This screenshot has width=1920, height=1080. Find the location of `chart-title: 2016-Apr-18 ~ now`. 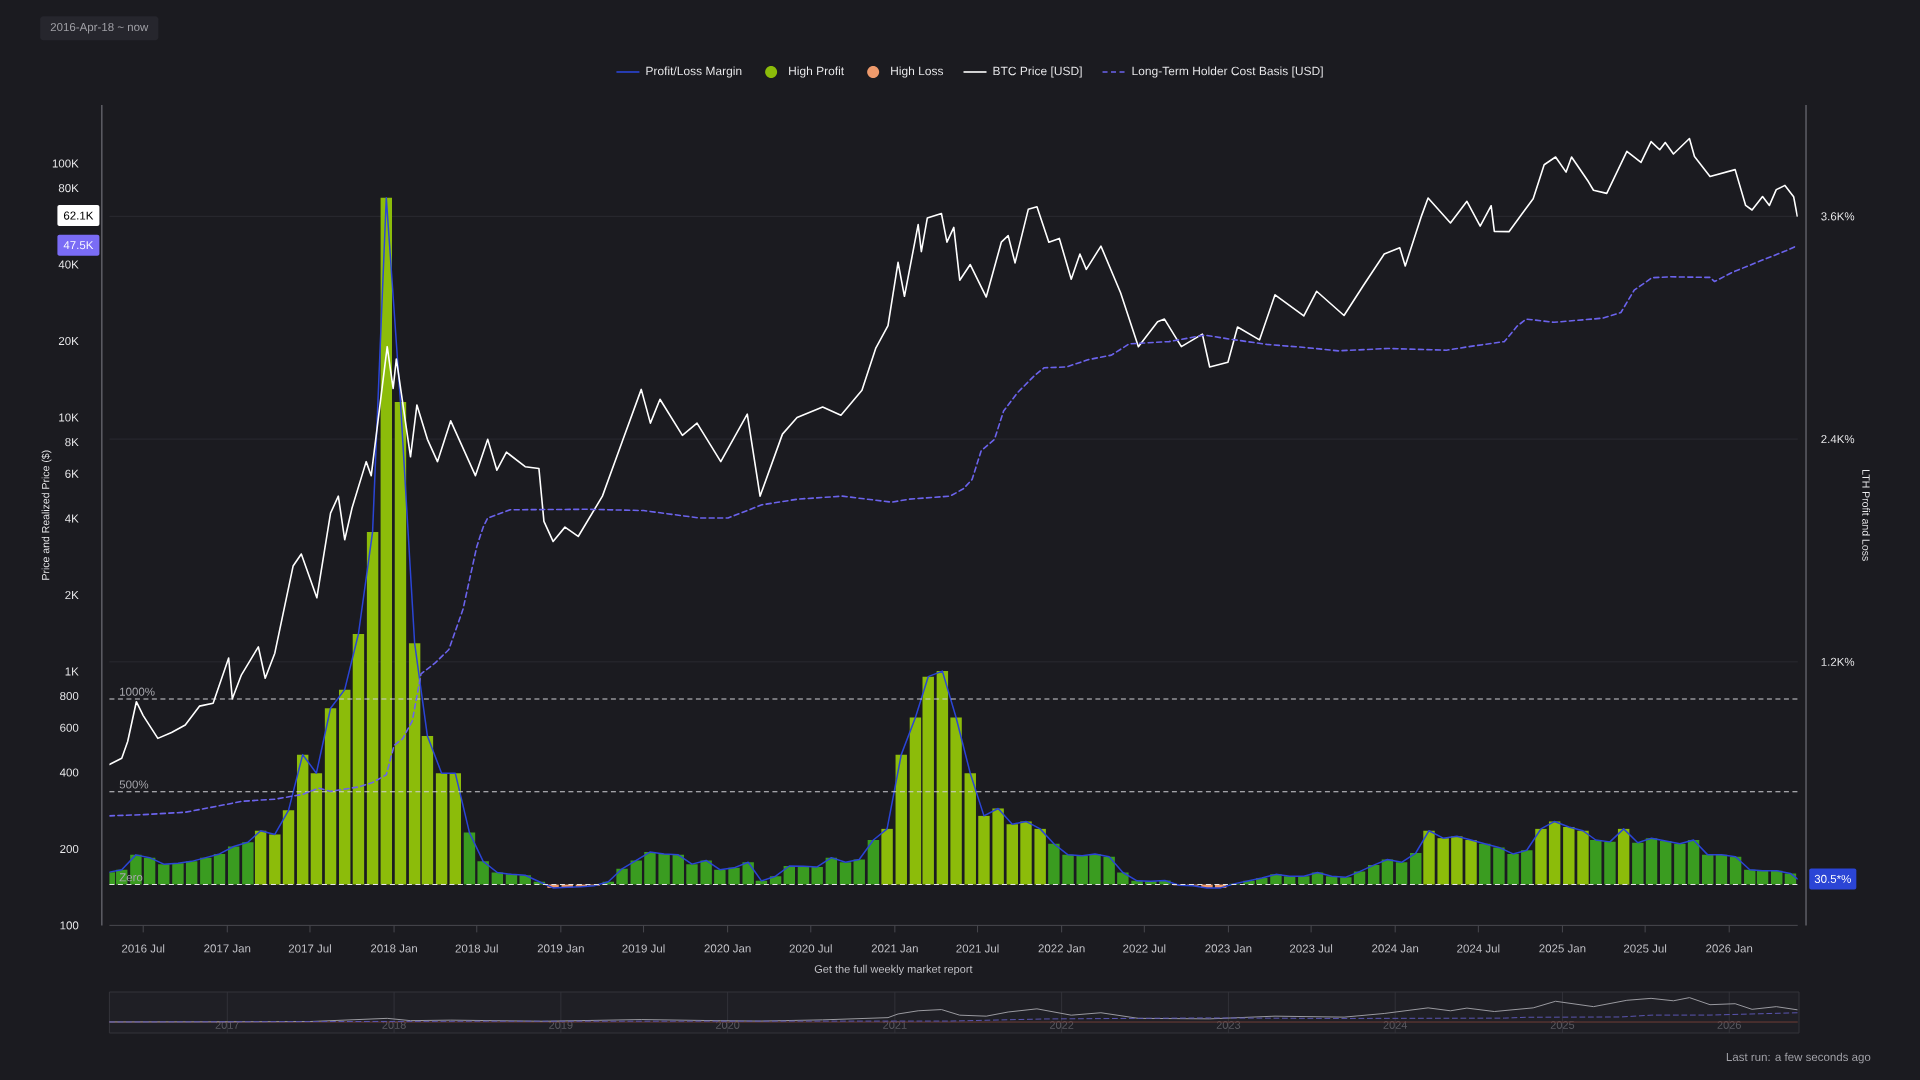

chart-title: 2016-Apr-18 ~ now is located at coordinates (99, 28).